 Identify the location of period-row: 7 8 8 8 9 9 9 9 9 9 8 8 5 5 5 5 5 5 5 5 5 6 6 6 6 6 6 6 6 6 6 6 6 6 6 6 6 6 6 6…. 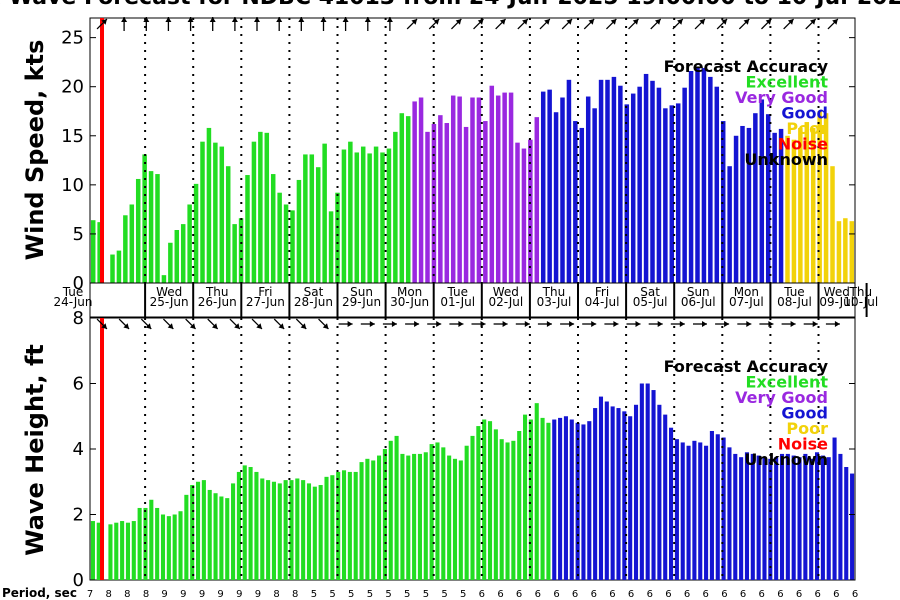
(472, 594).